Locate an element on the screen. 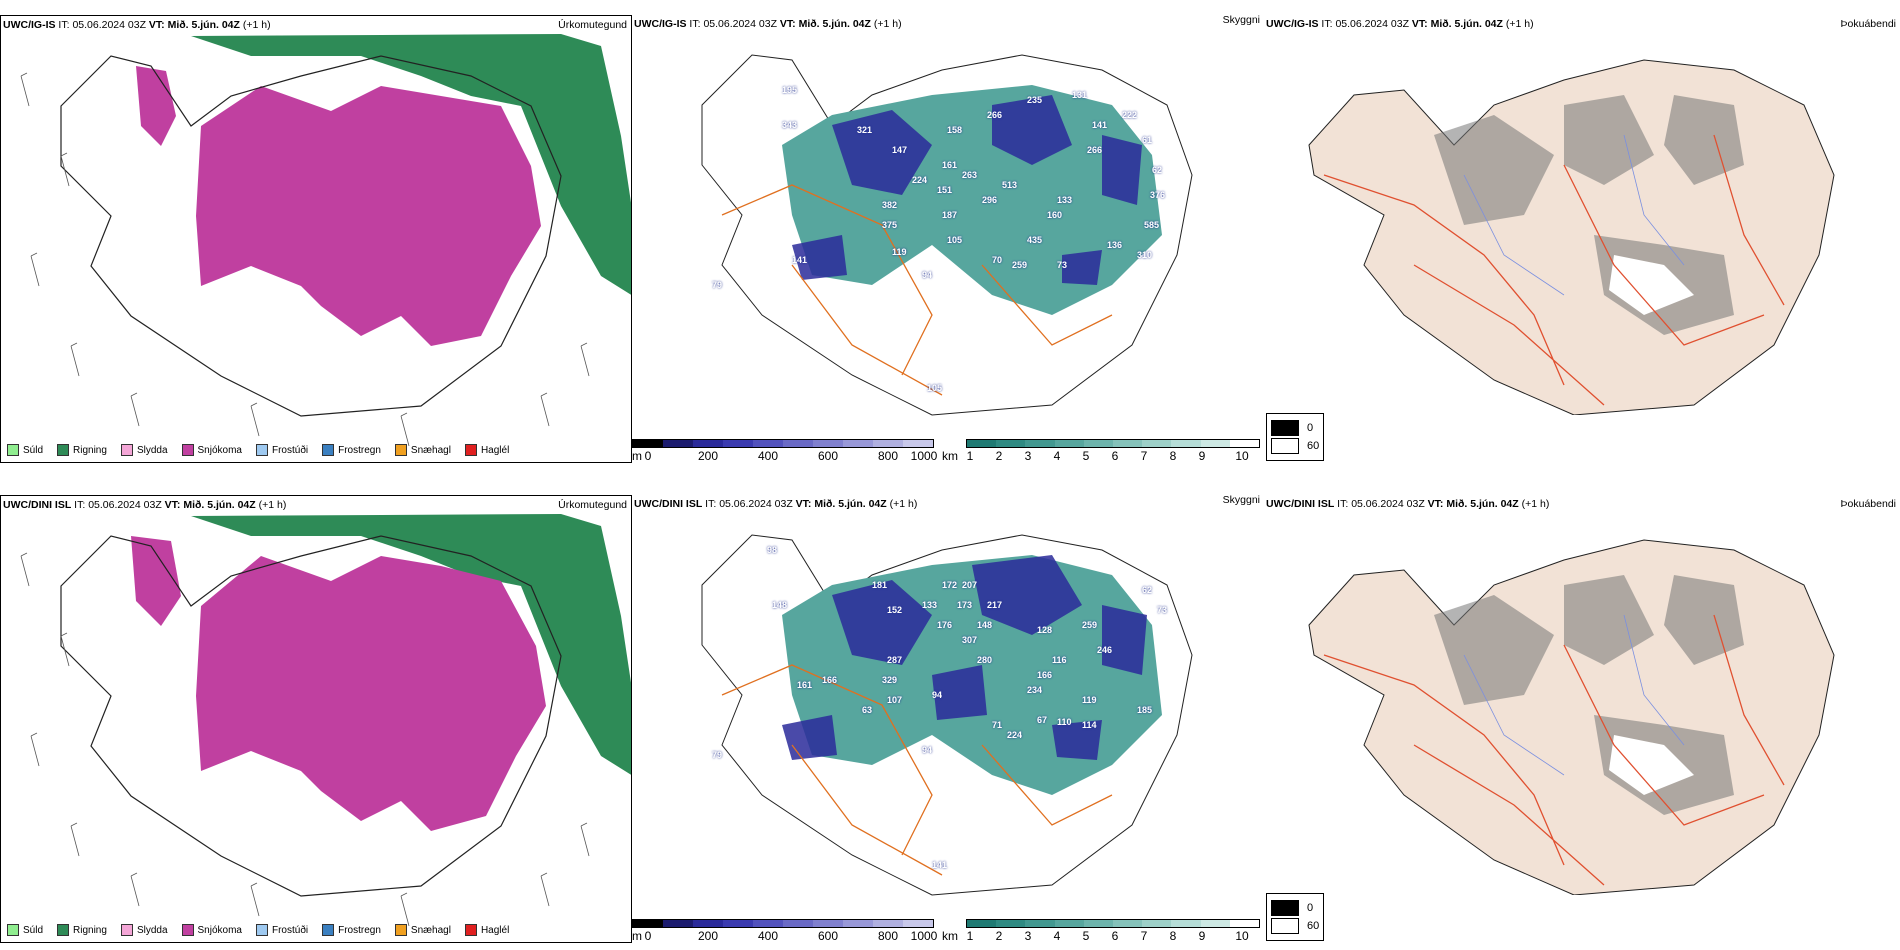 The image size is (1900, 950). unit-label: km is located at coordinates (950, 936).